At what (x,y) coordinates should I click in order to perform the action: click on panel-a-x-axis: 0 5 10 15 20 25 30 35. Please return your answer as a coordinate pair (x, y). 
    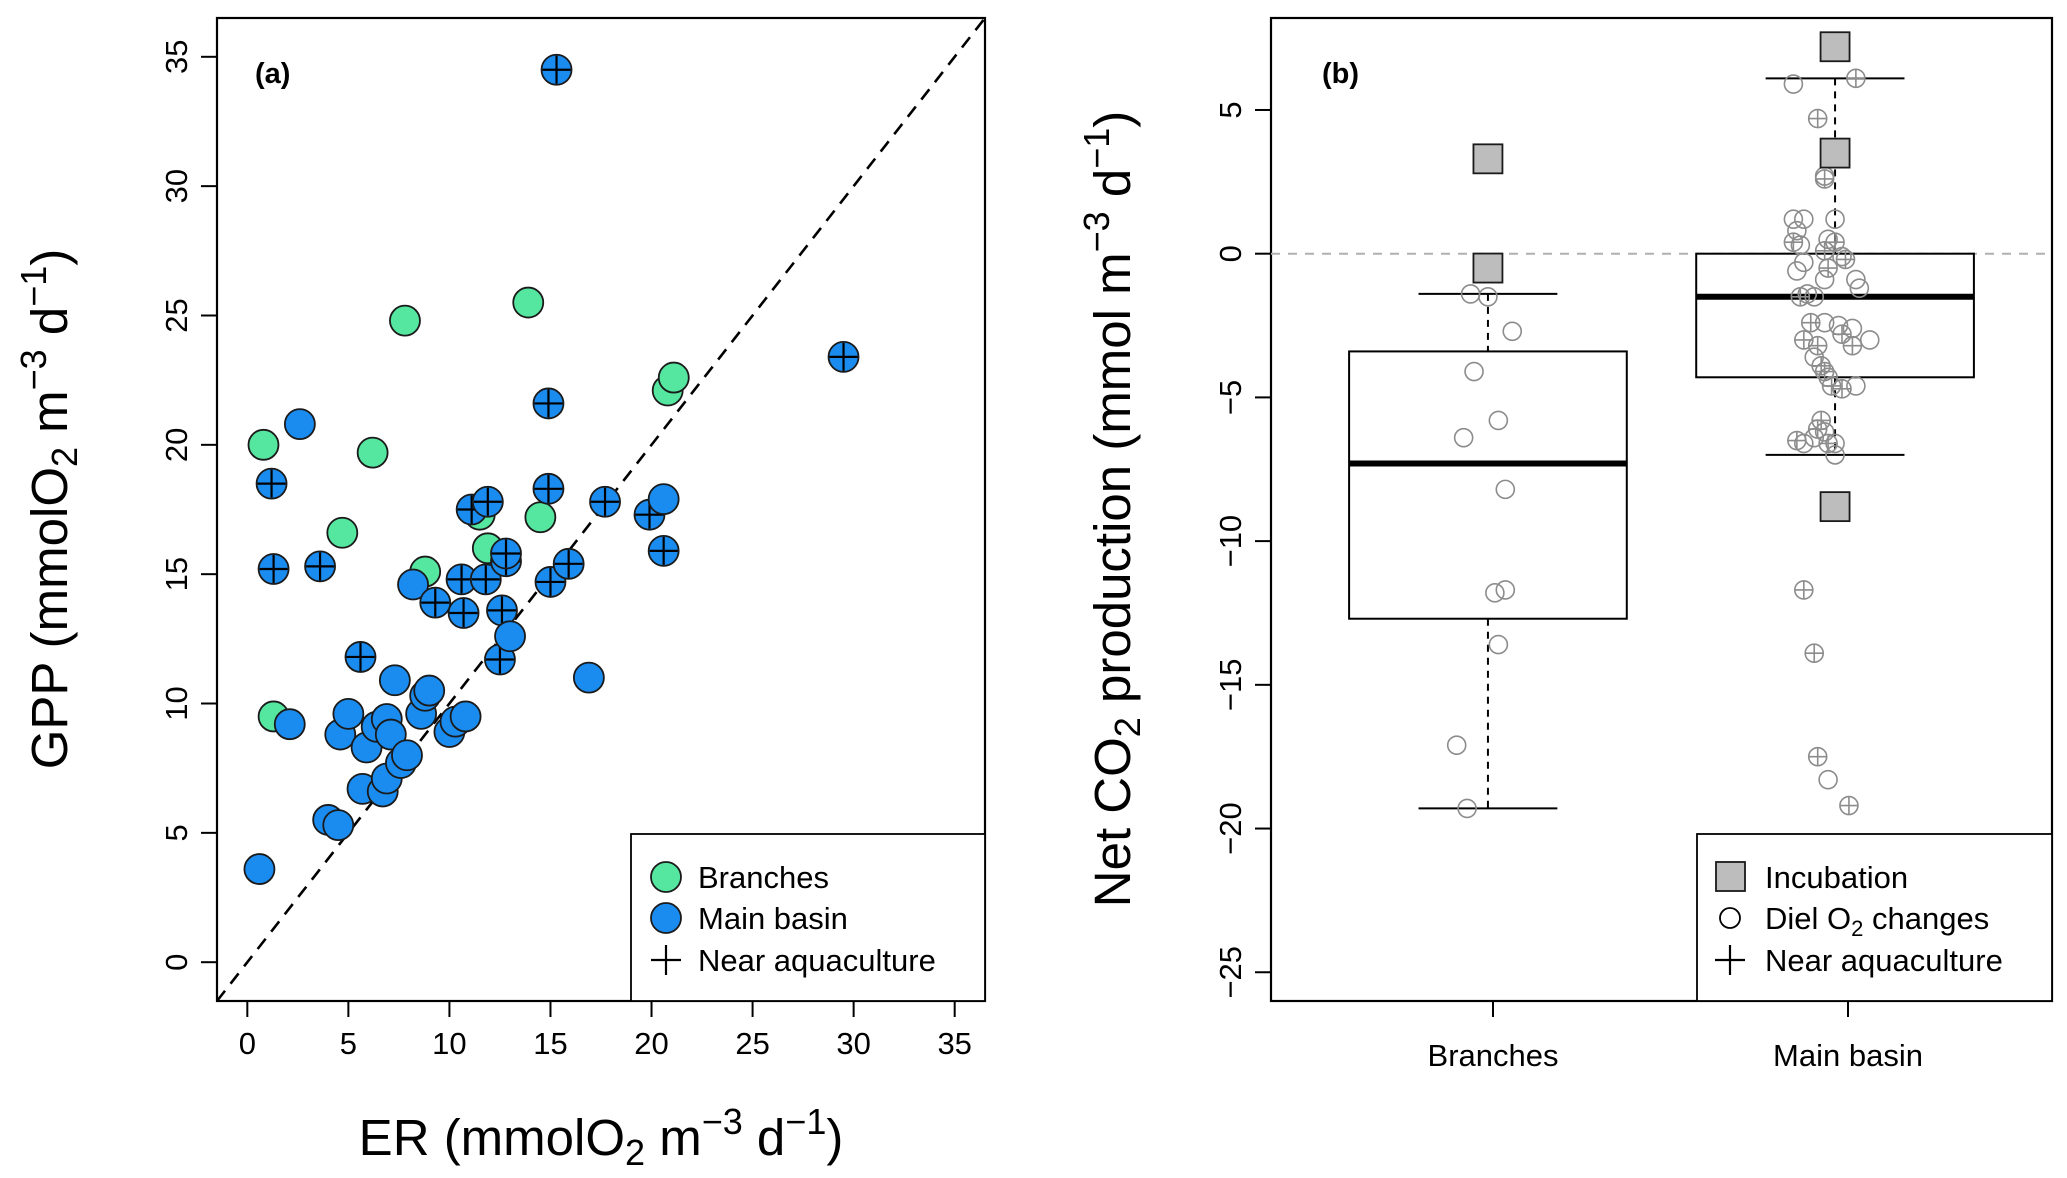
    Looking at the image, I should click on (605, 1031).